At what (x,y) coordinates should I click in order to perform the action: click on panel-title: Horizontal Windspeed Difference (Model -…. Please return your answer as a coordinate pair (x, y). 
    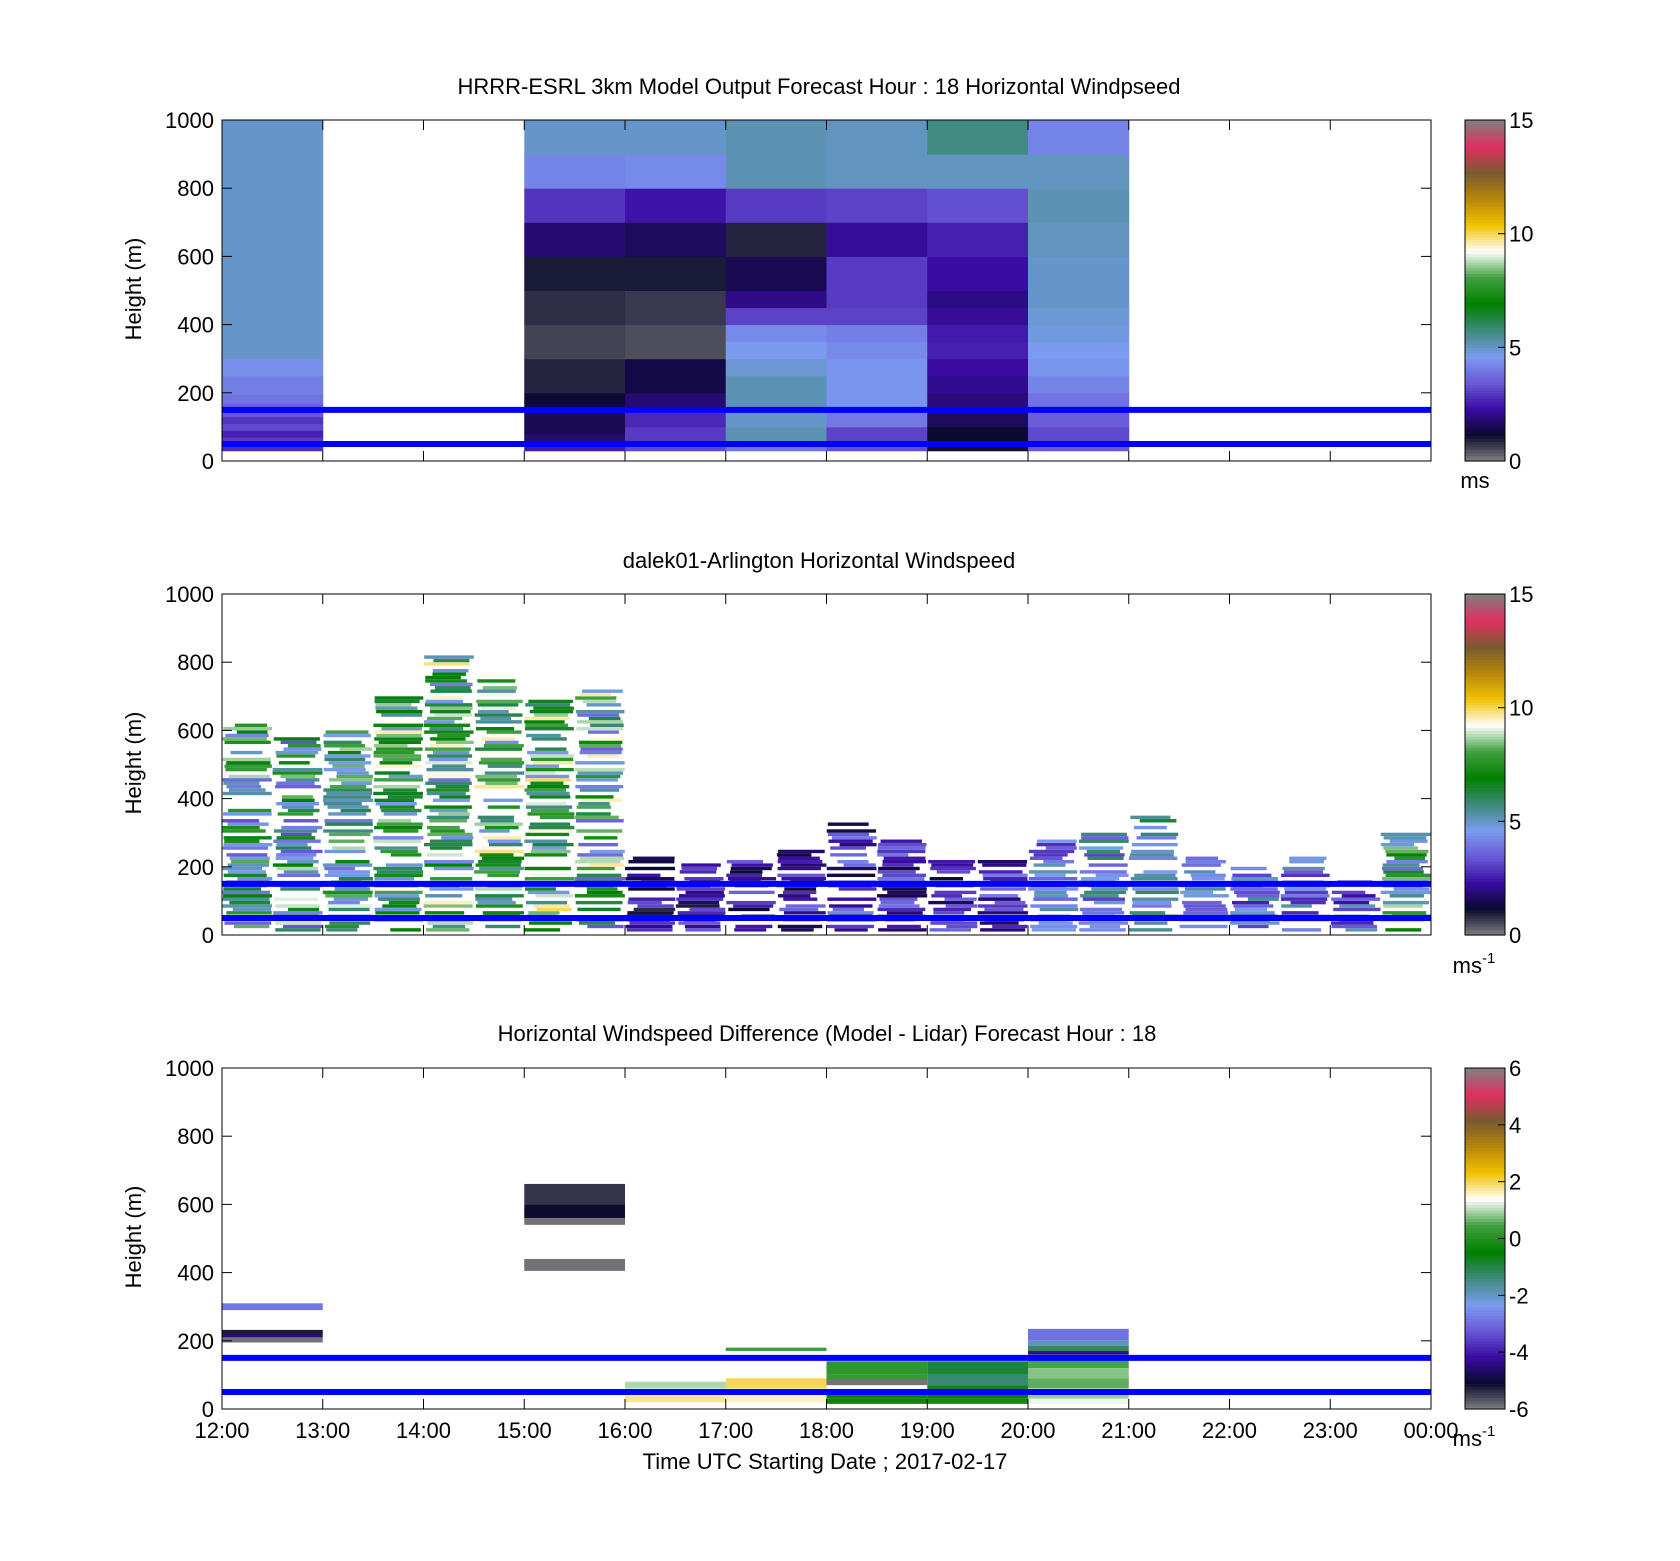
    Looking at the image, I should click on (827, 1033).